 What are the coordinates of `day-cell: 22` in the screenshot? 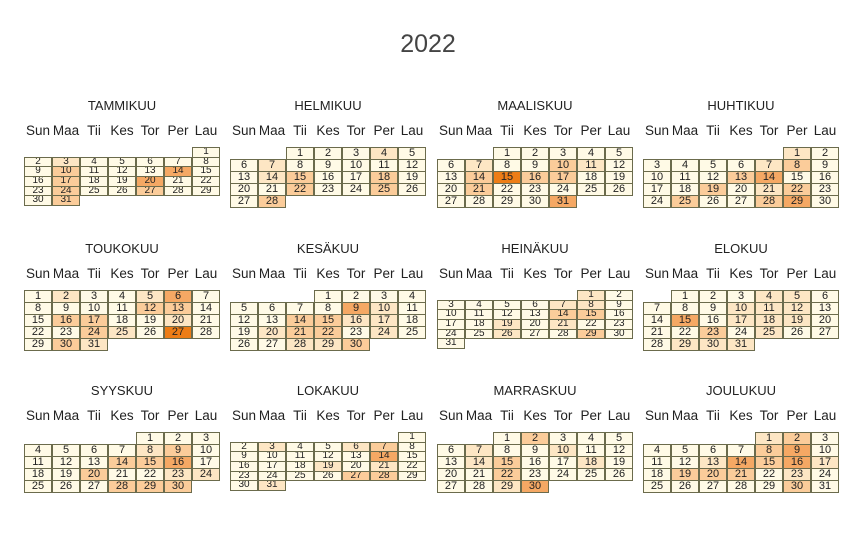 It's located at (300, 189).